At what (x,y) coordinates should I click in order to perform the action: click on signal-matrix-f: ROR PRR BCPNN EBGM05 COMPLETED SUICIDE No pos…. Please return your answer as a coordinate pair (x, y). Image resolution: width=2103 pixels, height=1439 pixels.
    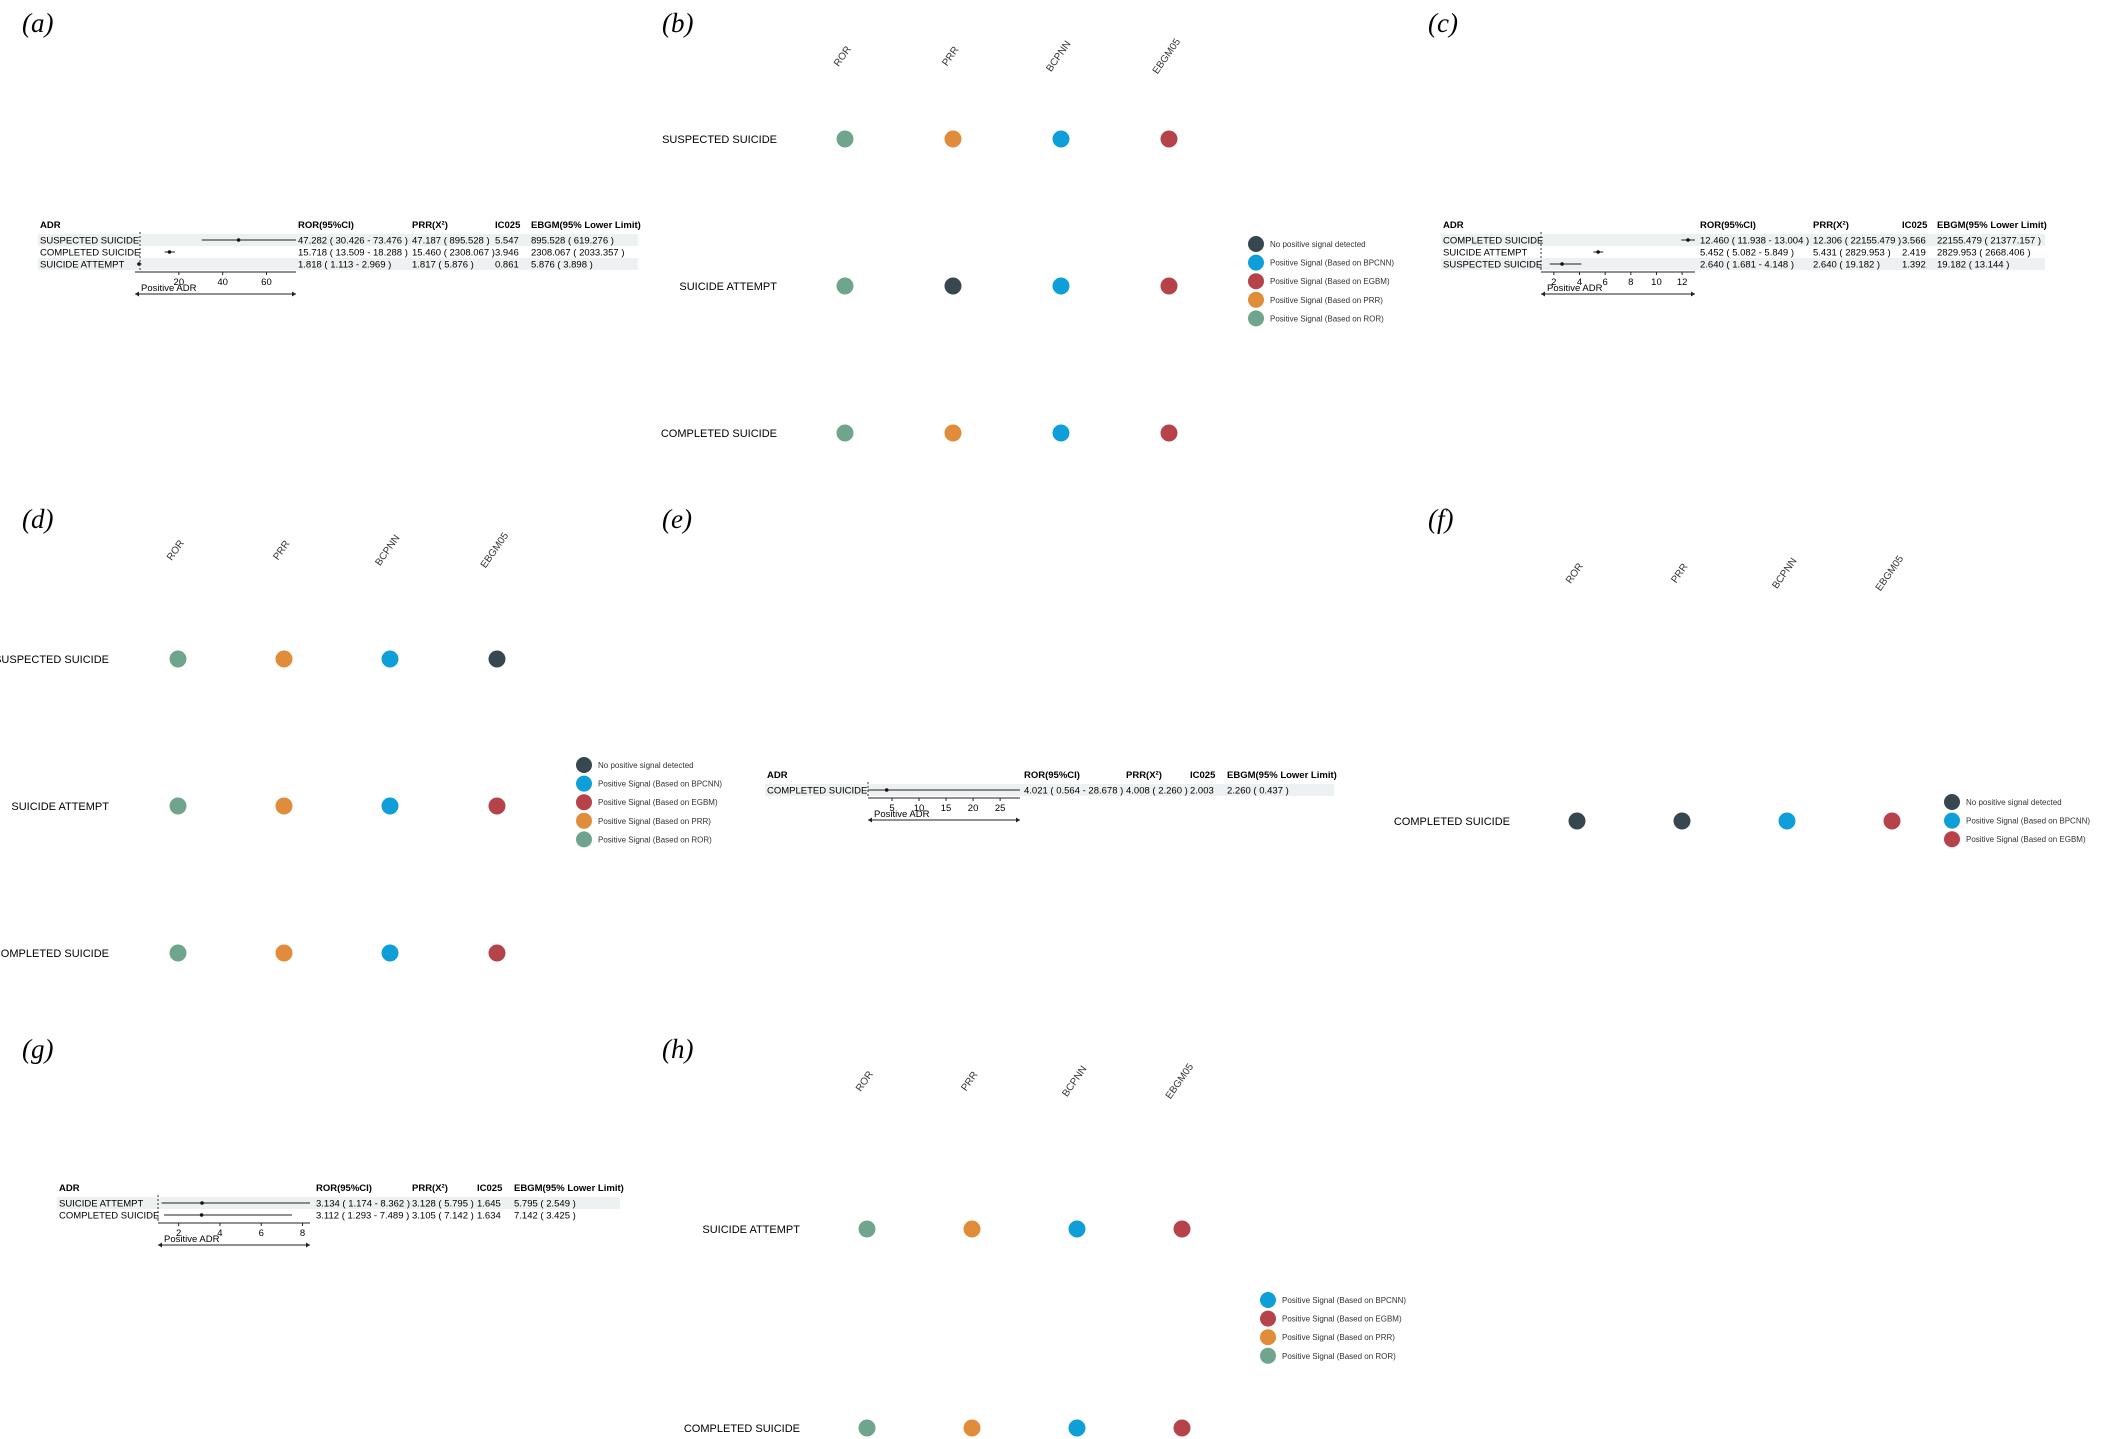
    Looking at the image, I should click on (1742, 700).